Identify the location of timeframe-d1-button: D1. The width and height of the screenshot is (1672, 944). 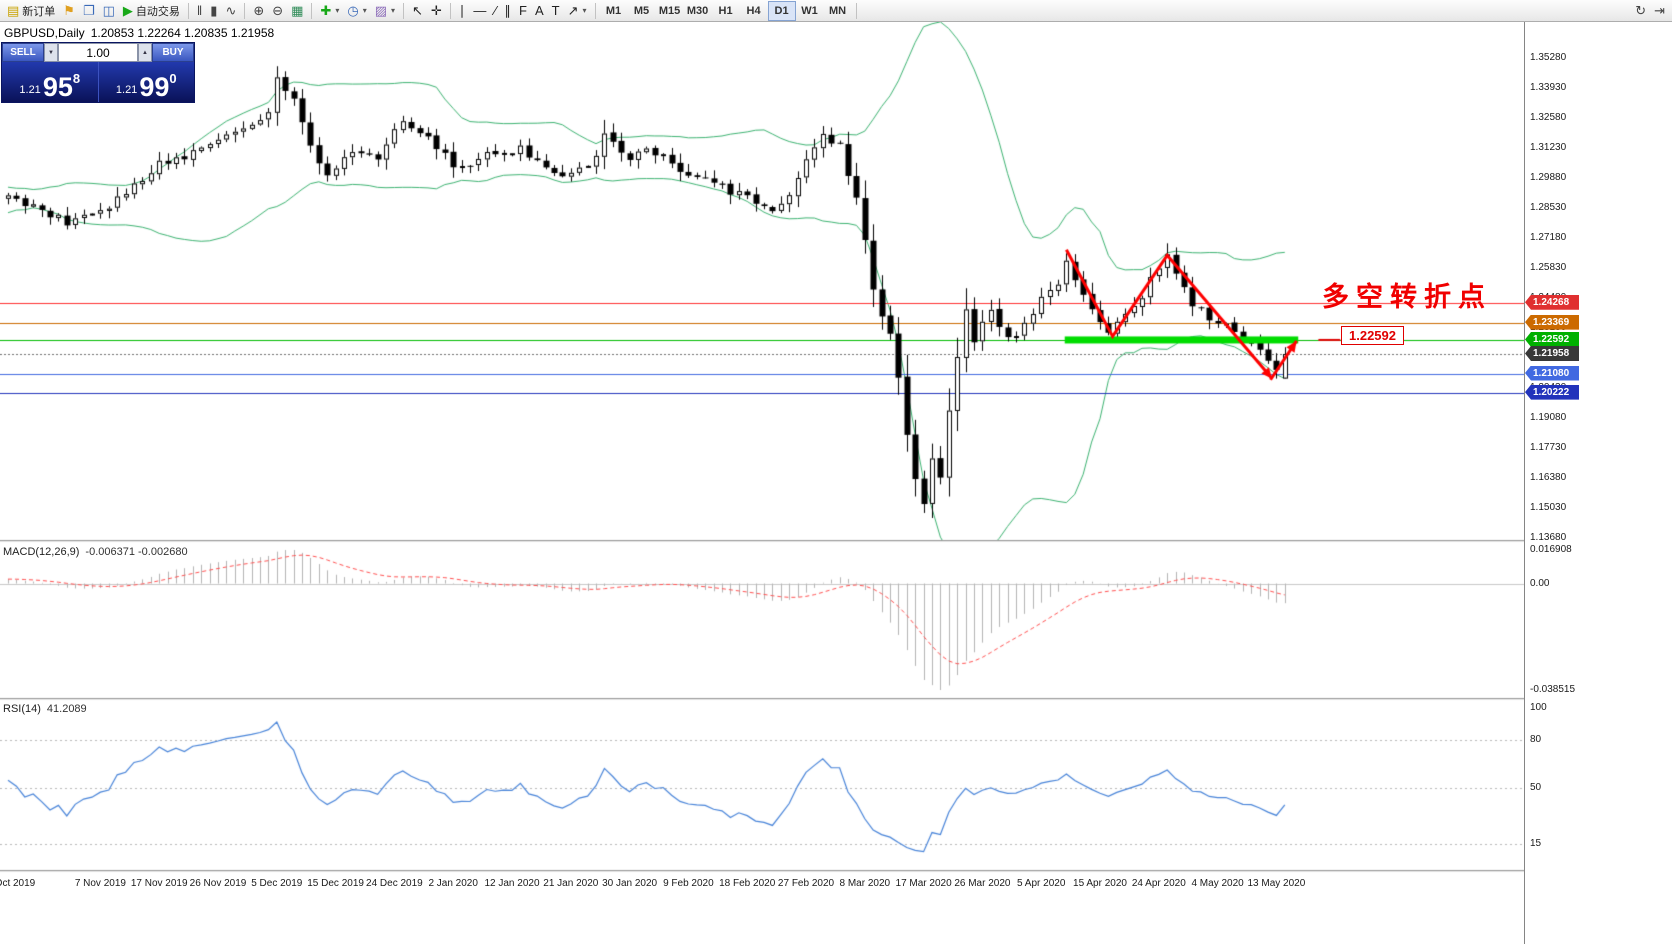
(781, 10).